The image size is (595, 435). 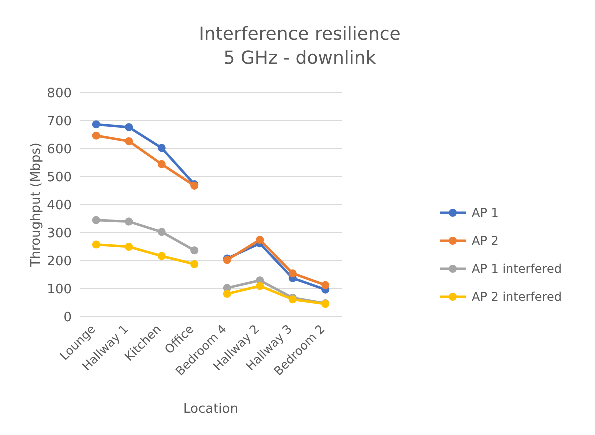 What do you see at coordinates (59, 290) in the screenshot?
I see `y-tick-label: 100` at bounding box center [59, 290].